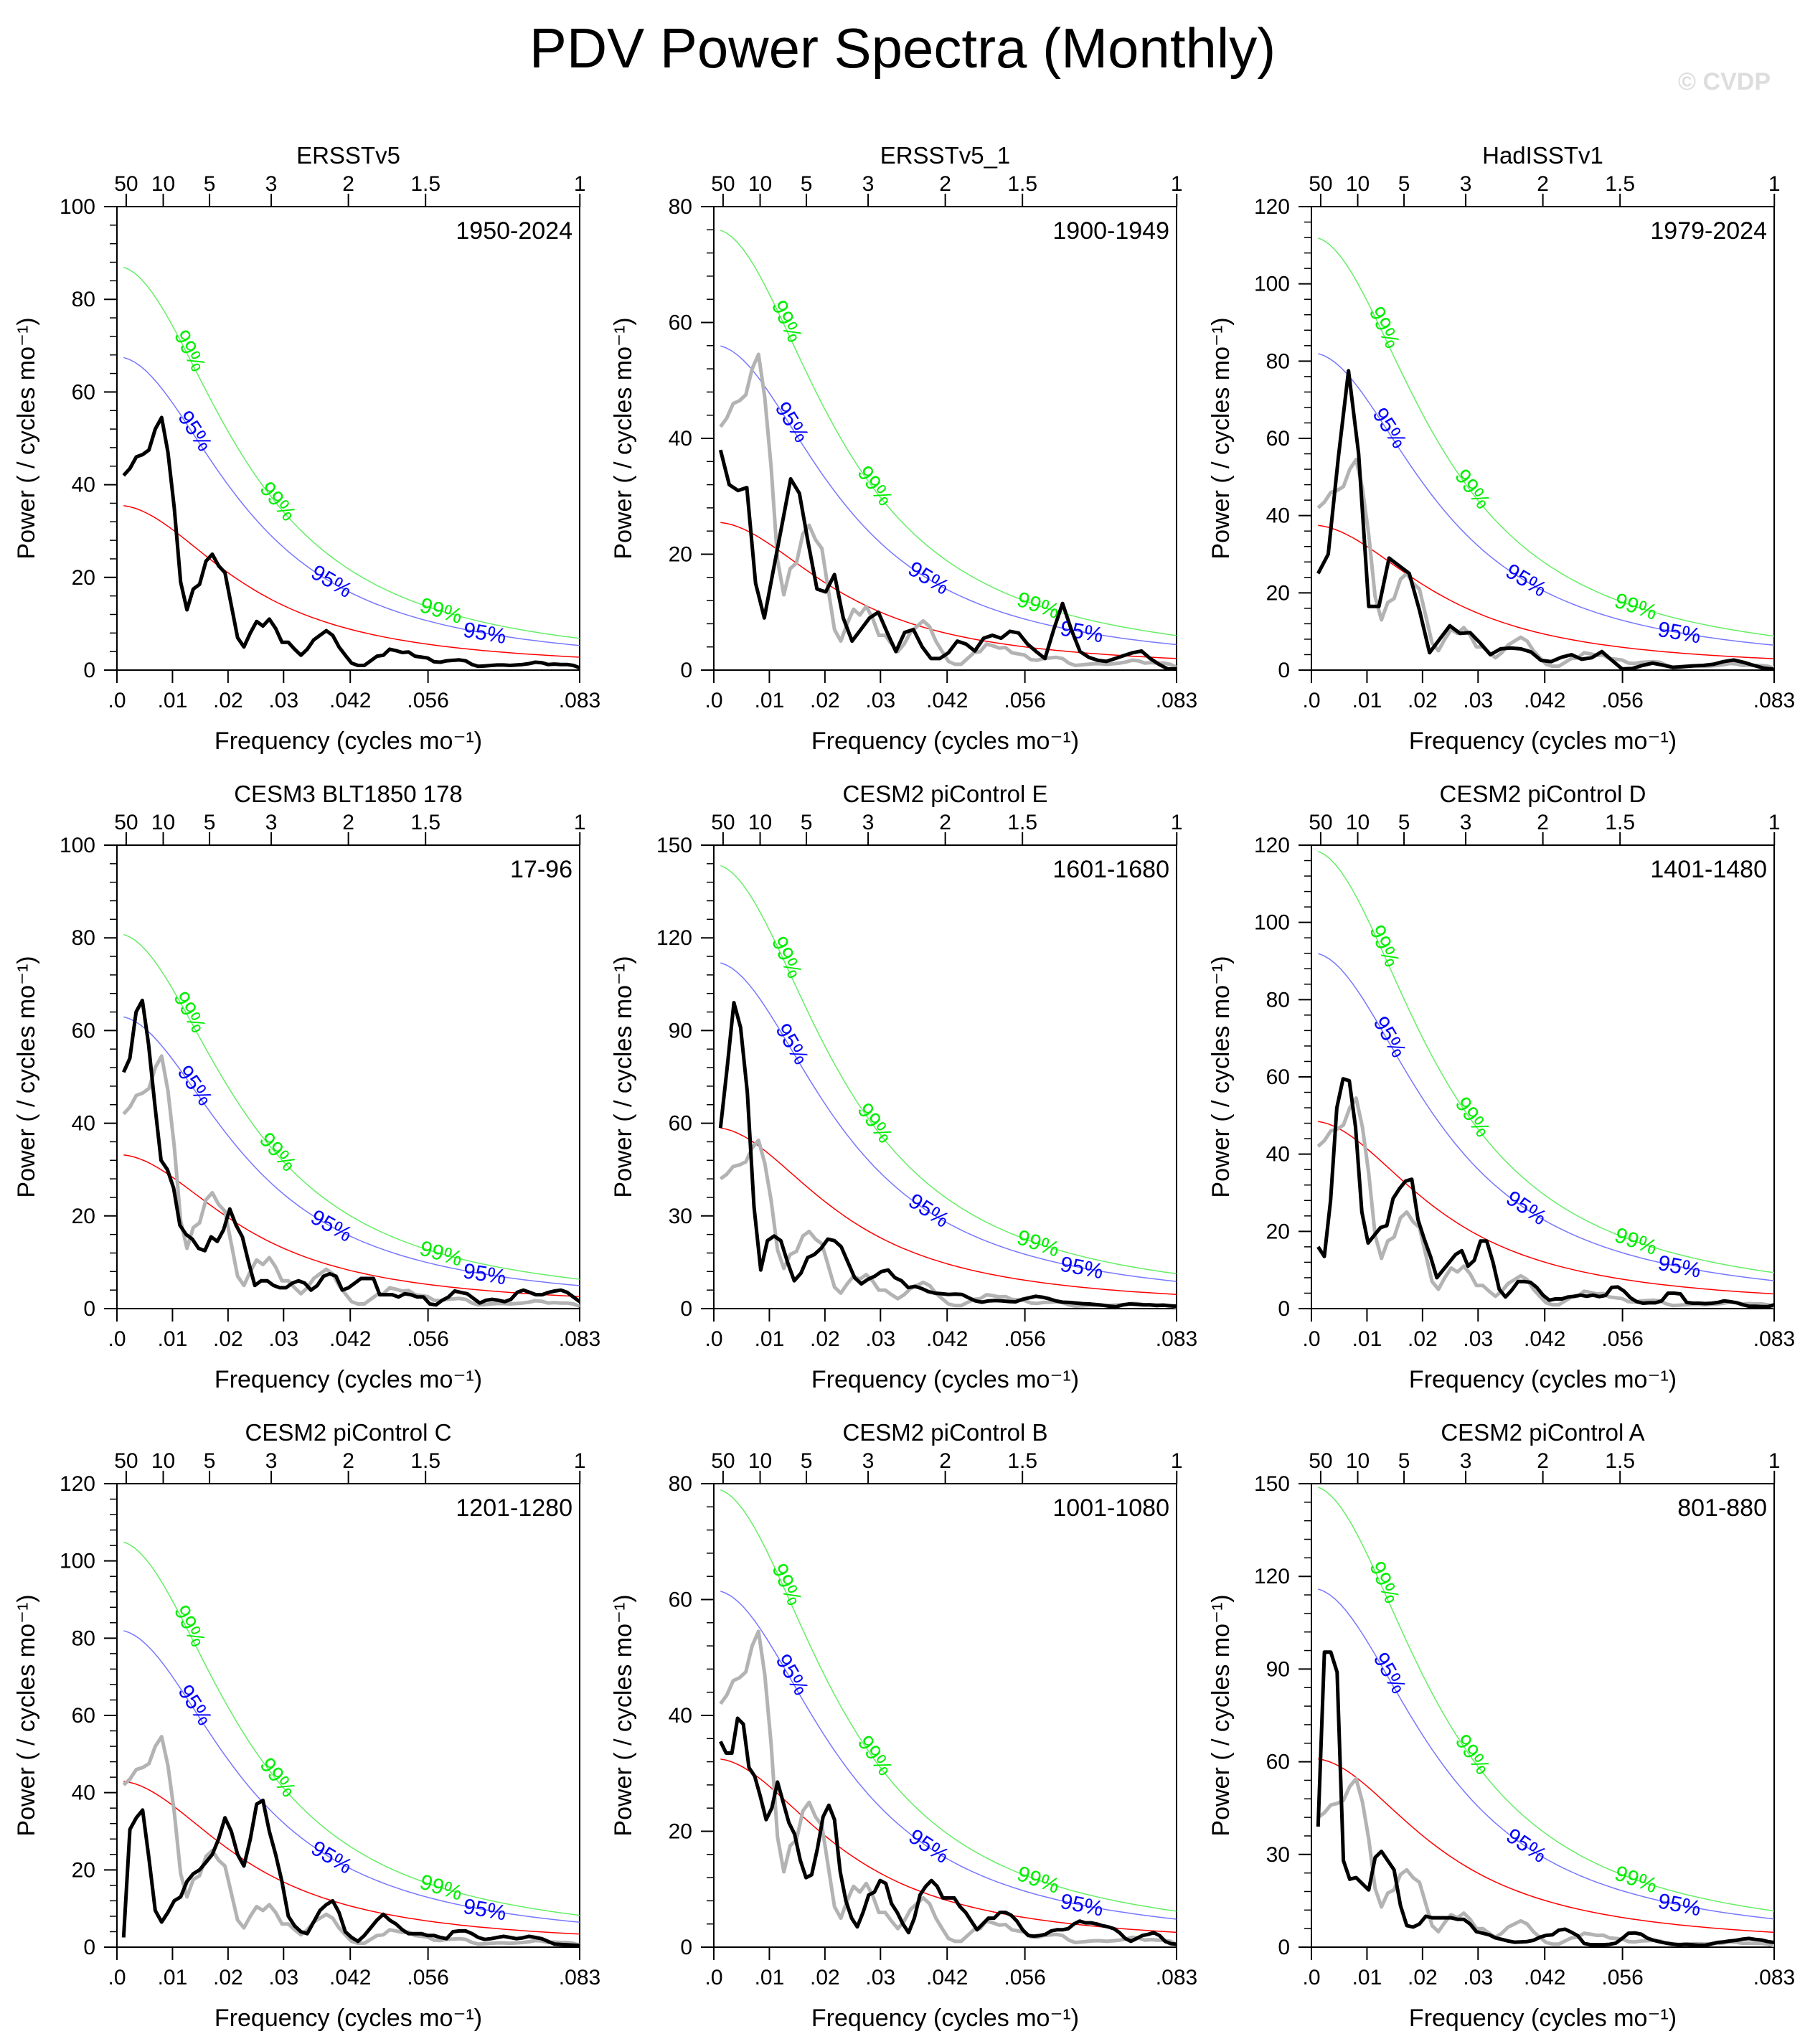  What do you see at coordinates (1110, 231) in the screenshot?
I see `period-label: 1900-1949` at bounding box center [1110, 231].